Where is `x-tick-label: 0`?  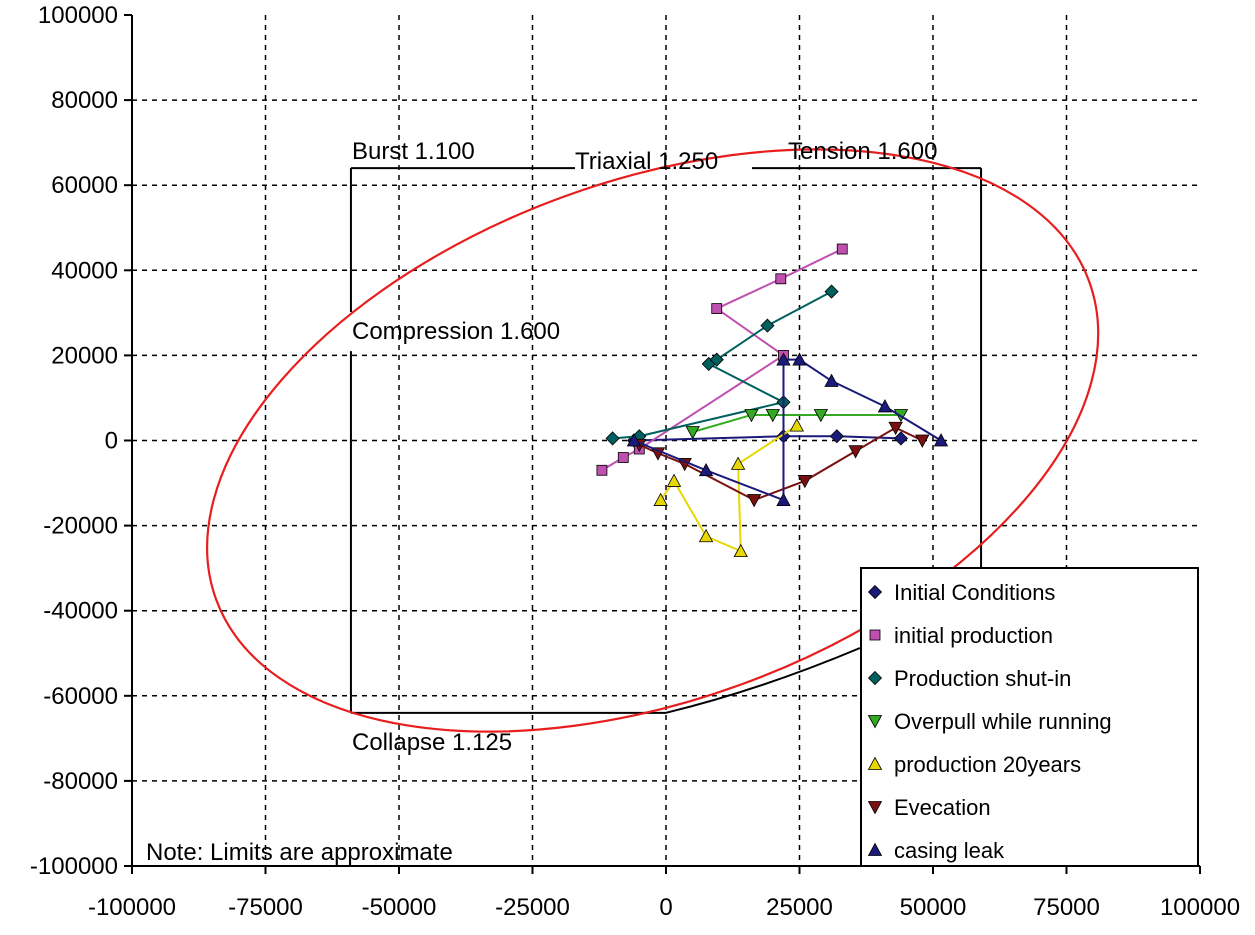 x-tick-label: 0 is located at coordinates (665, 907).